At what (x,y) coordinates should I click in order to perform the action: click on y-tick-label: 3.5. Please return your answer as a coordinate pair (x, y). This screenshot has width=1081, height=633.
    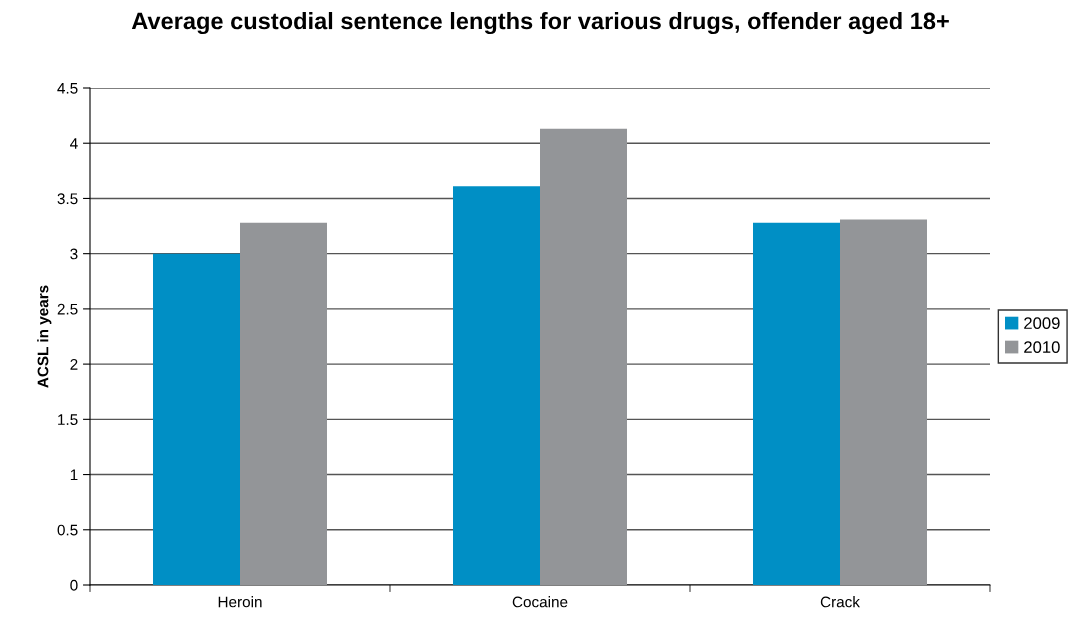
    Looking at the image, I should click on (67, 199).